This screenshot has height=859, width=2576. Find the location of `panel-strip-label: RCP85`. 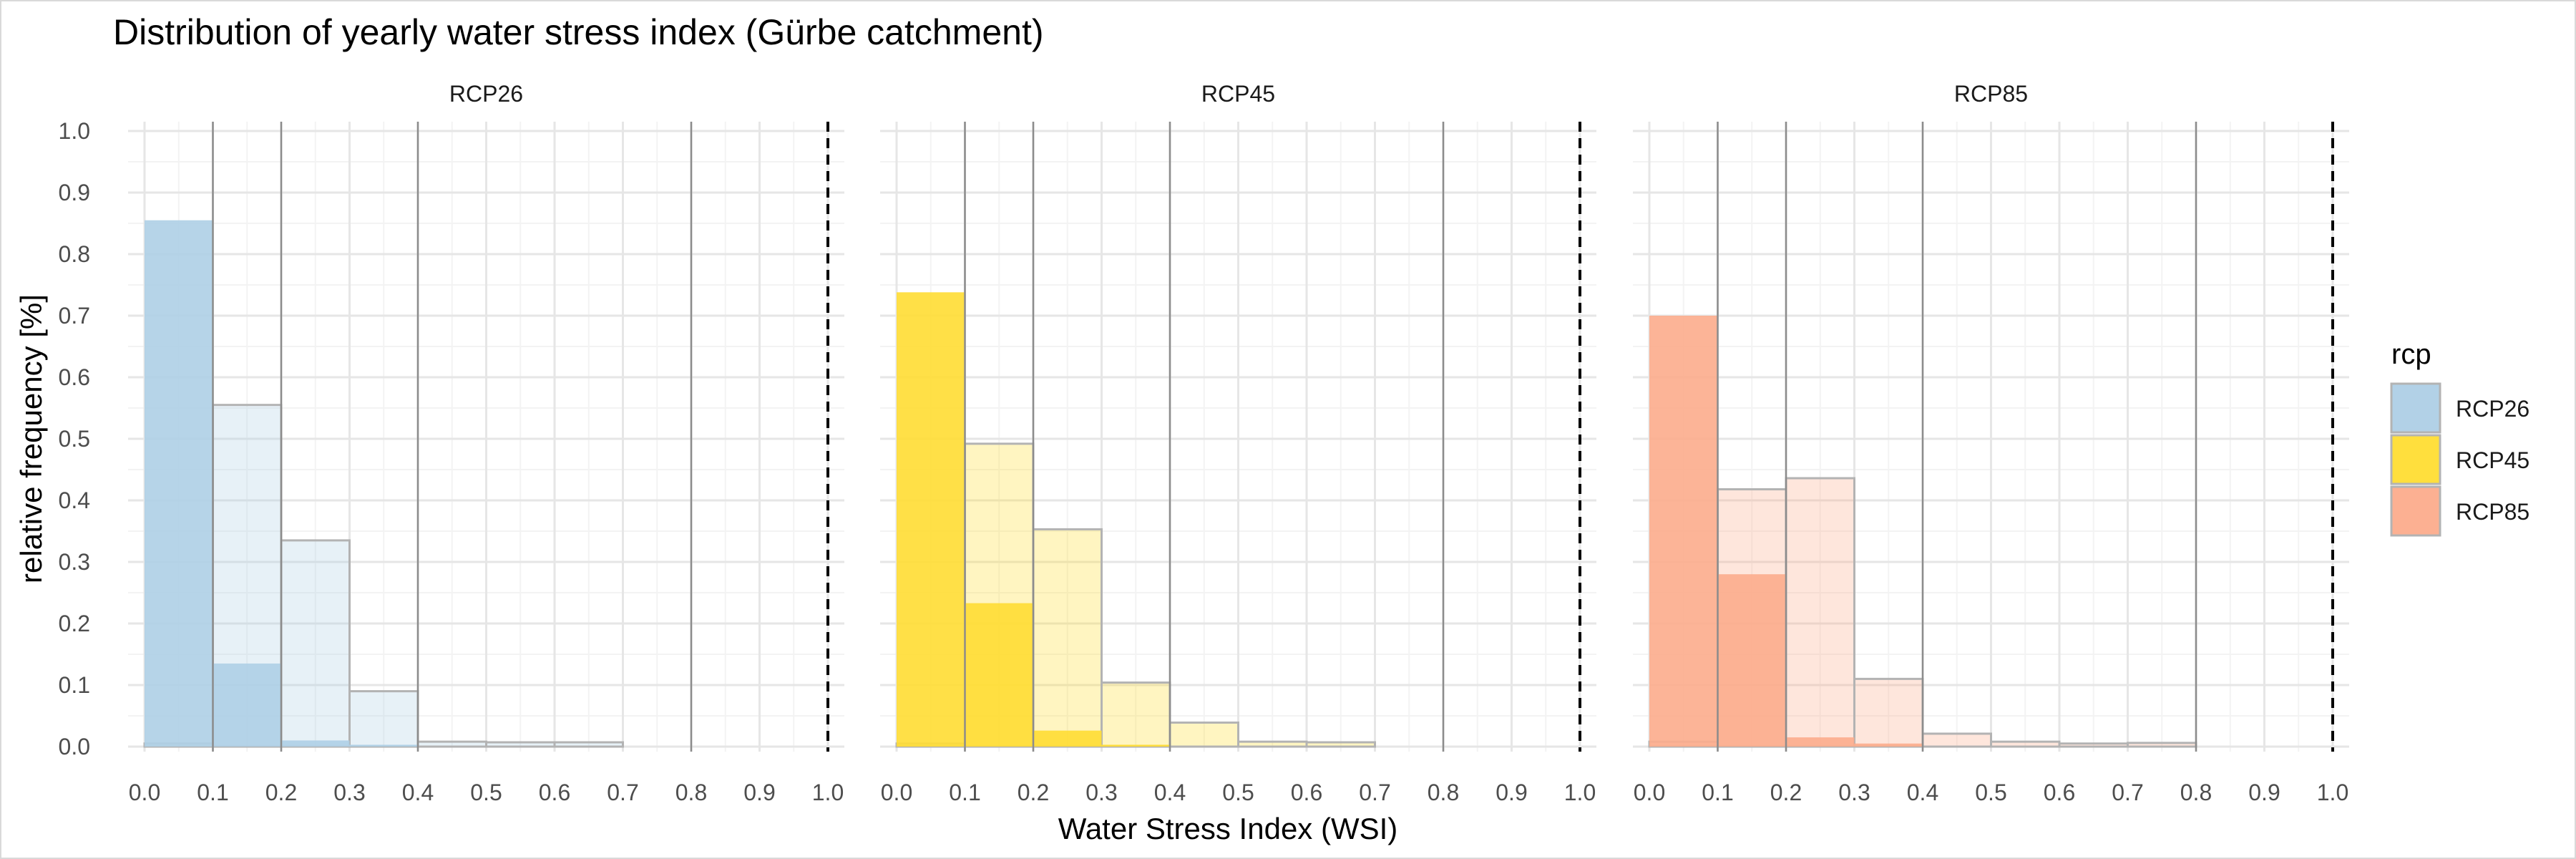

panel-strip-label: RCP85 is located at coordinates (1991, 94).